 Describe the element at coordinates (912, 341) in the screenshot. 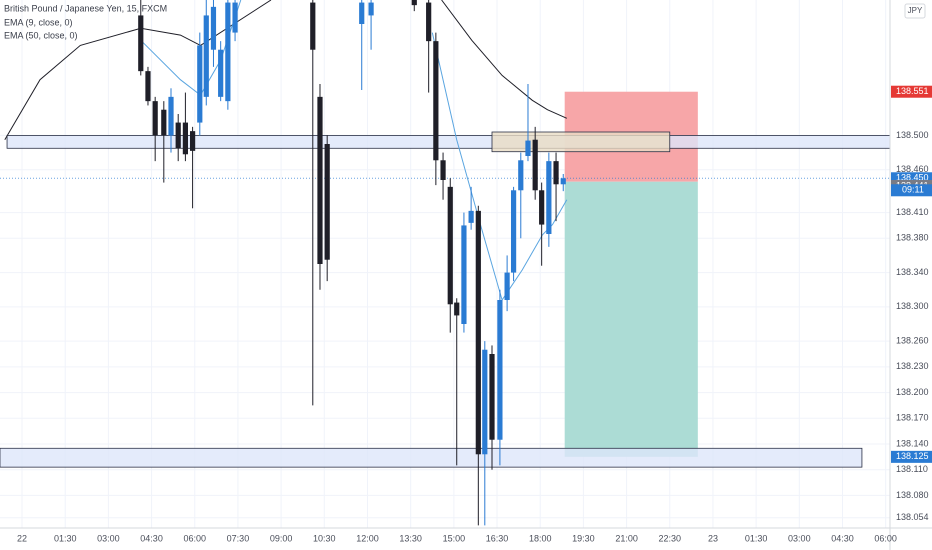

I see `y-tick-label: 138.260` at that location.